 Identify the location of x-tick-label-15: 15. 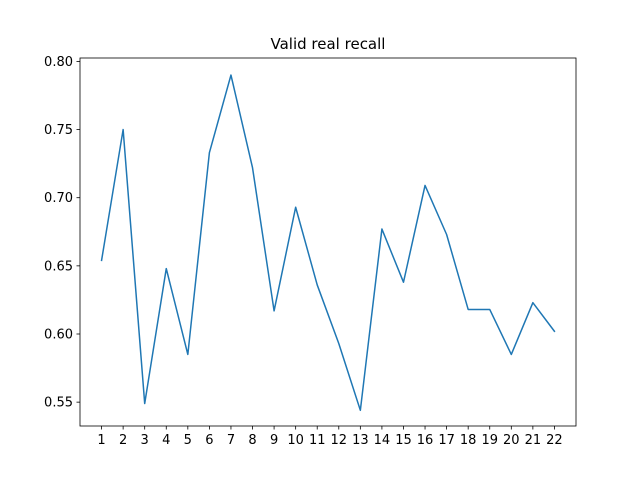
(403, 440).